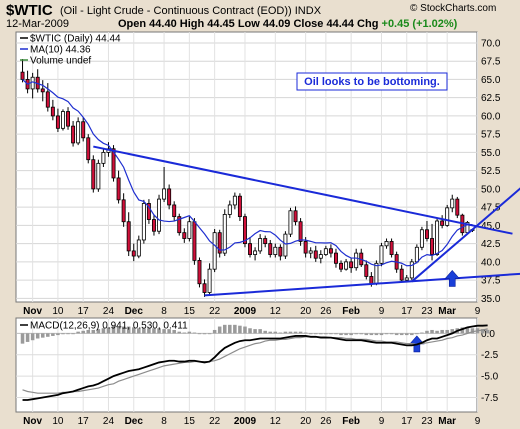 This screenshot has width=520, height=429. Describe the element at coordinates (407, 421) in the screenshot. I see `x-tick-label-bottom: 17` at that location.